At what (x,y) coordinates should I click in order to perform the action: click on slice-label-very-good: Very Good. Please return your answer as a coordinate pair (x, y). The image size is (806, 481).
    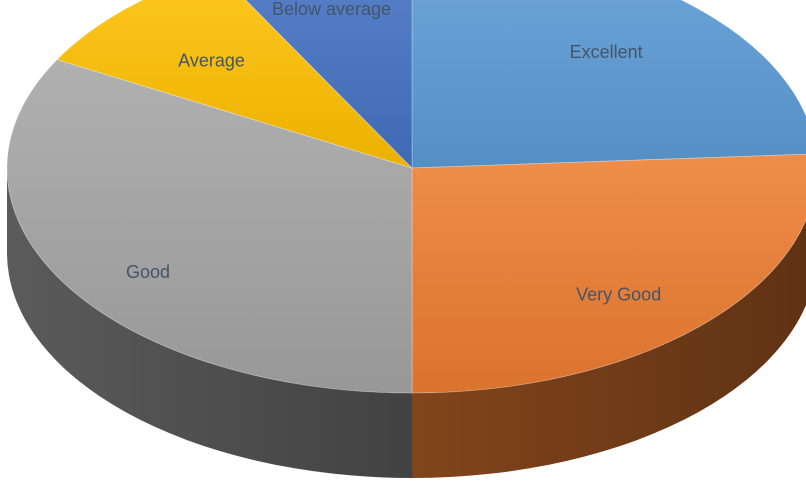
    Looking at the image, I should click on (618, 295).